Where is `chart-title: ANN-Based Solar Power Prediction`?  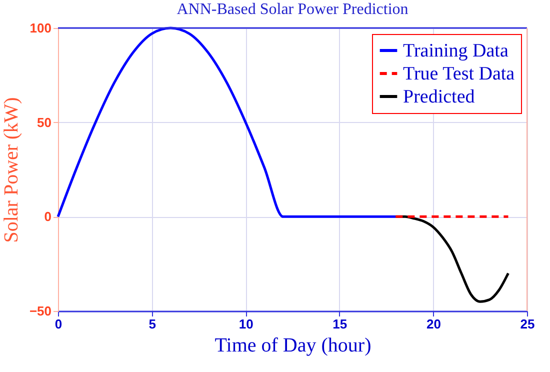 chart-title: ANN-Based Solar Power Prediction is located at coordinates (292, 9).